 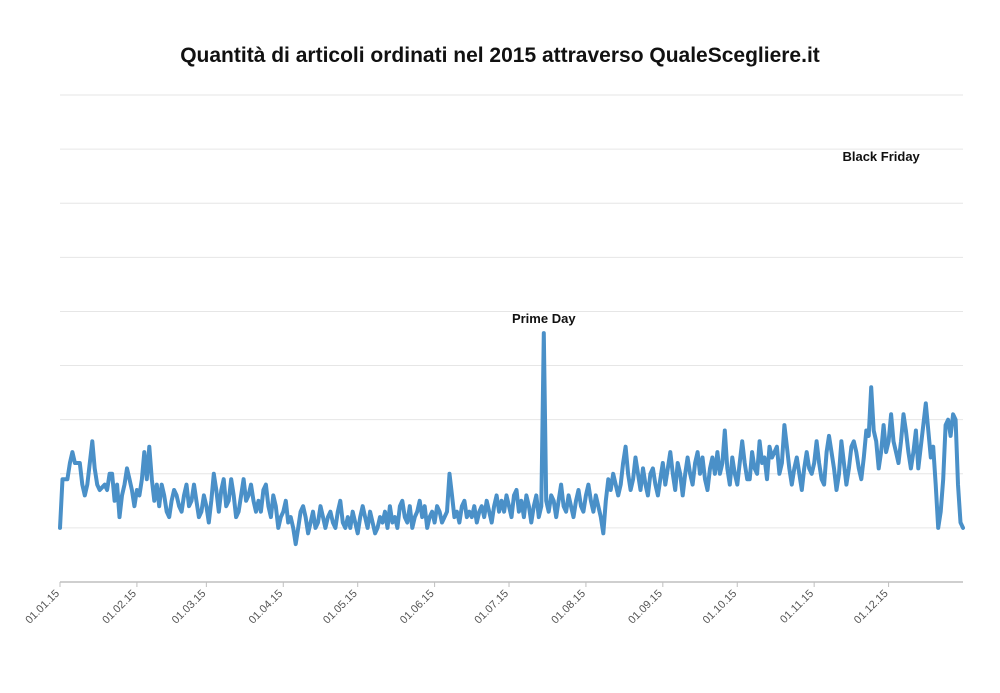 What do you see at coordinates (491, 607) in the screenshot?
I see `x-tick-label: 01.07.15` at bounding box center [491, 607].